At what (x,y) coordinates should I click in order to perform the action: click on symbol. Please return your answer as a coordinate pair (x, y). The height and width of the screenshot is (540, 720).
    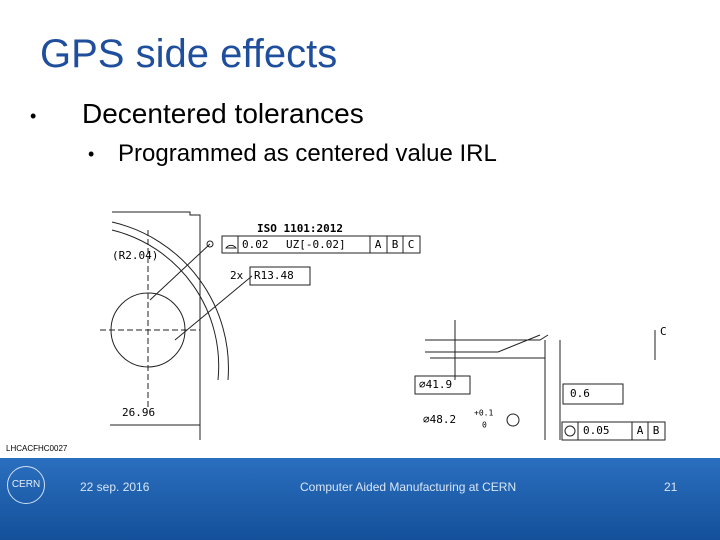
    Looking at the image, I should click on (210, 244).